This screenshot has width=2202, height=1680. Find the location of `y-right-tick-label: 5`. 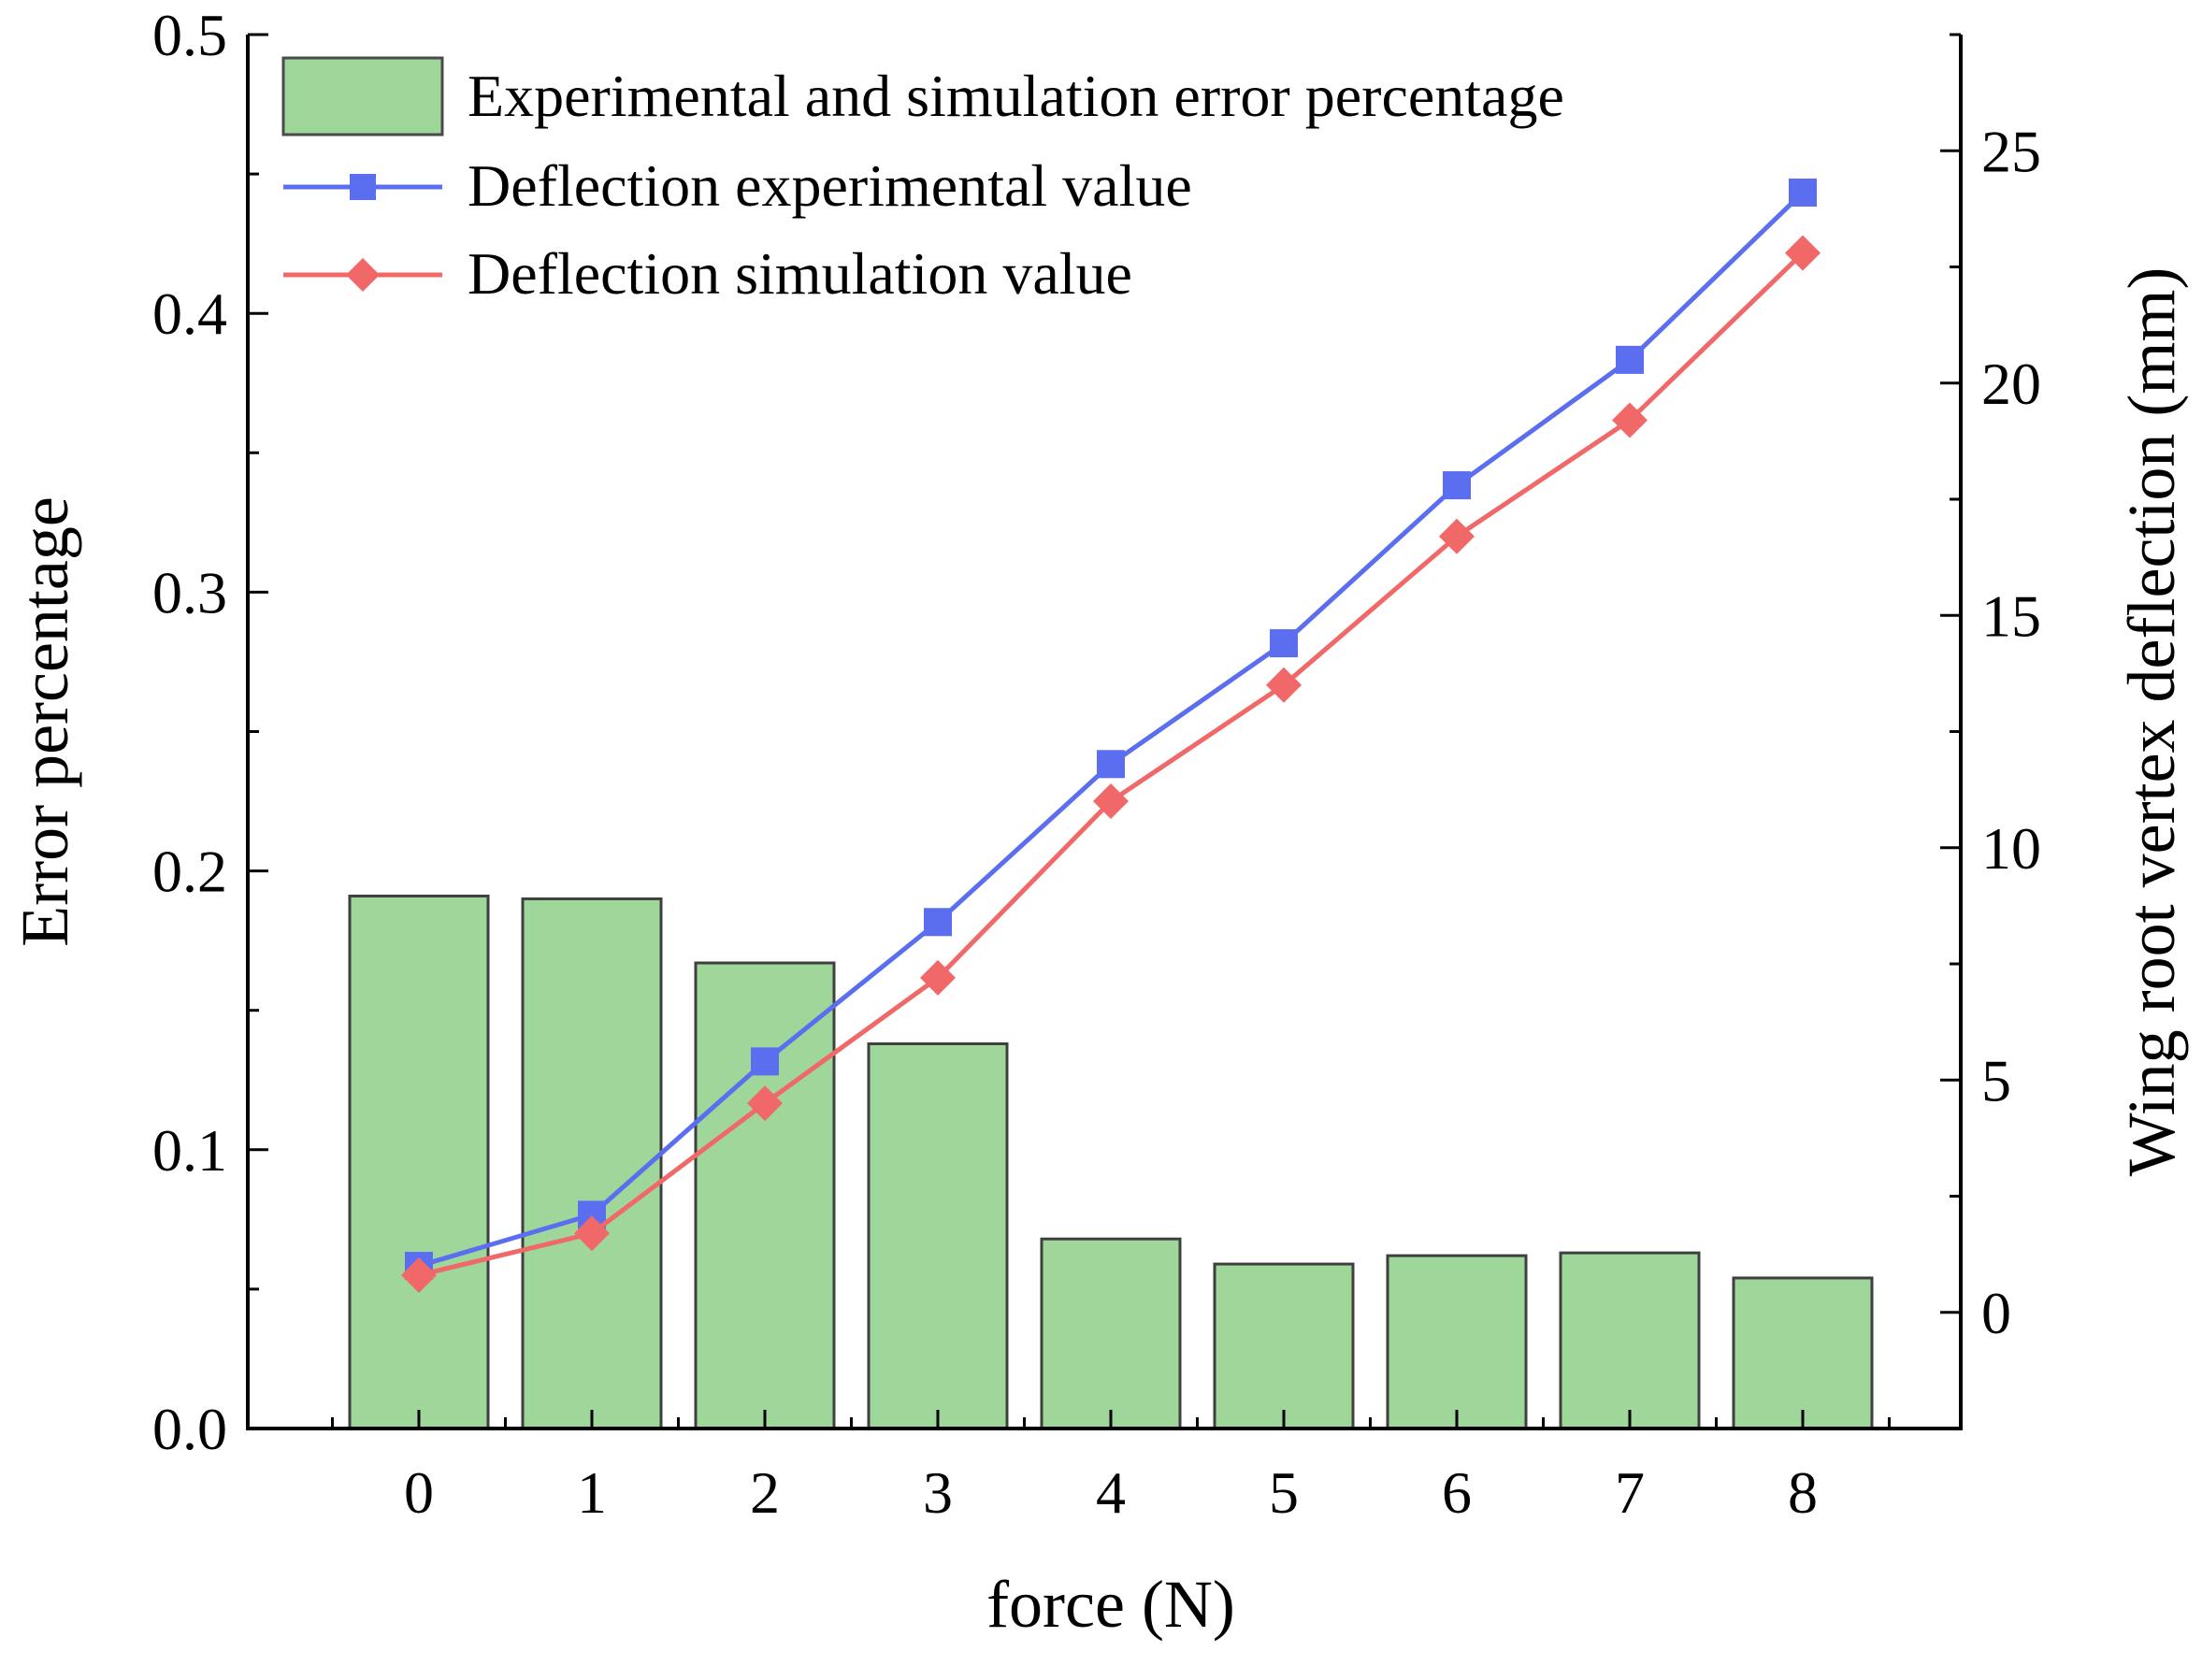

y-right-tick-label: 5 is located at coordinates (1996, 1080).